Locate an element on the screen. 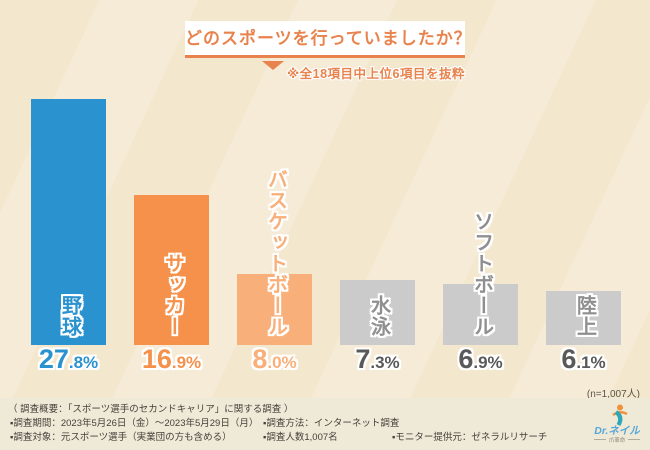  brand-name: Dr.ネイル is located at coordinates (617, 431).